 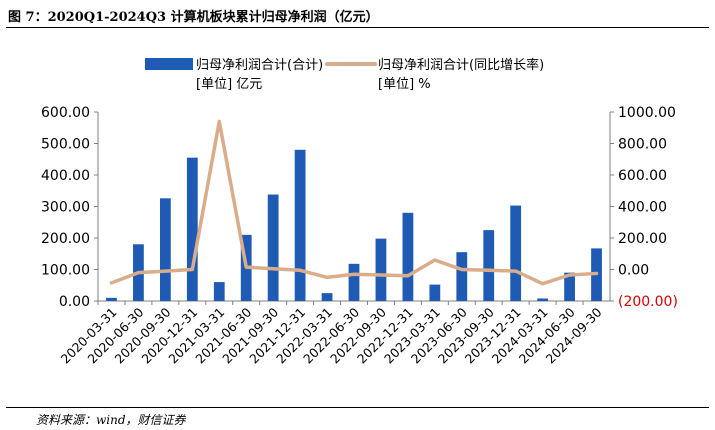 What do you see at coordinates (642, 239) in the screenshot?
I see `y-right-tick-label: 200.00` at bounding box center [642, 239].